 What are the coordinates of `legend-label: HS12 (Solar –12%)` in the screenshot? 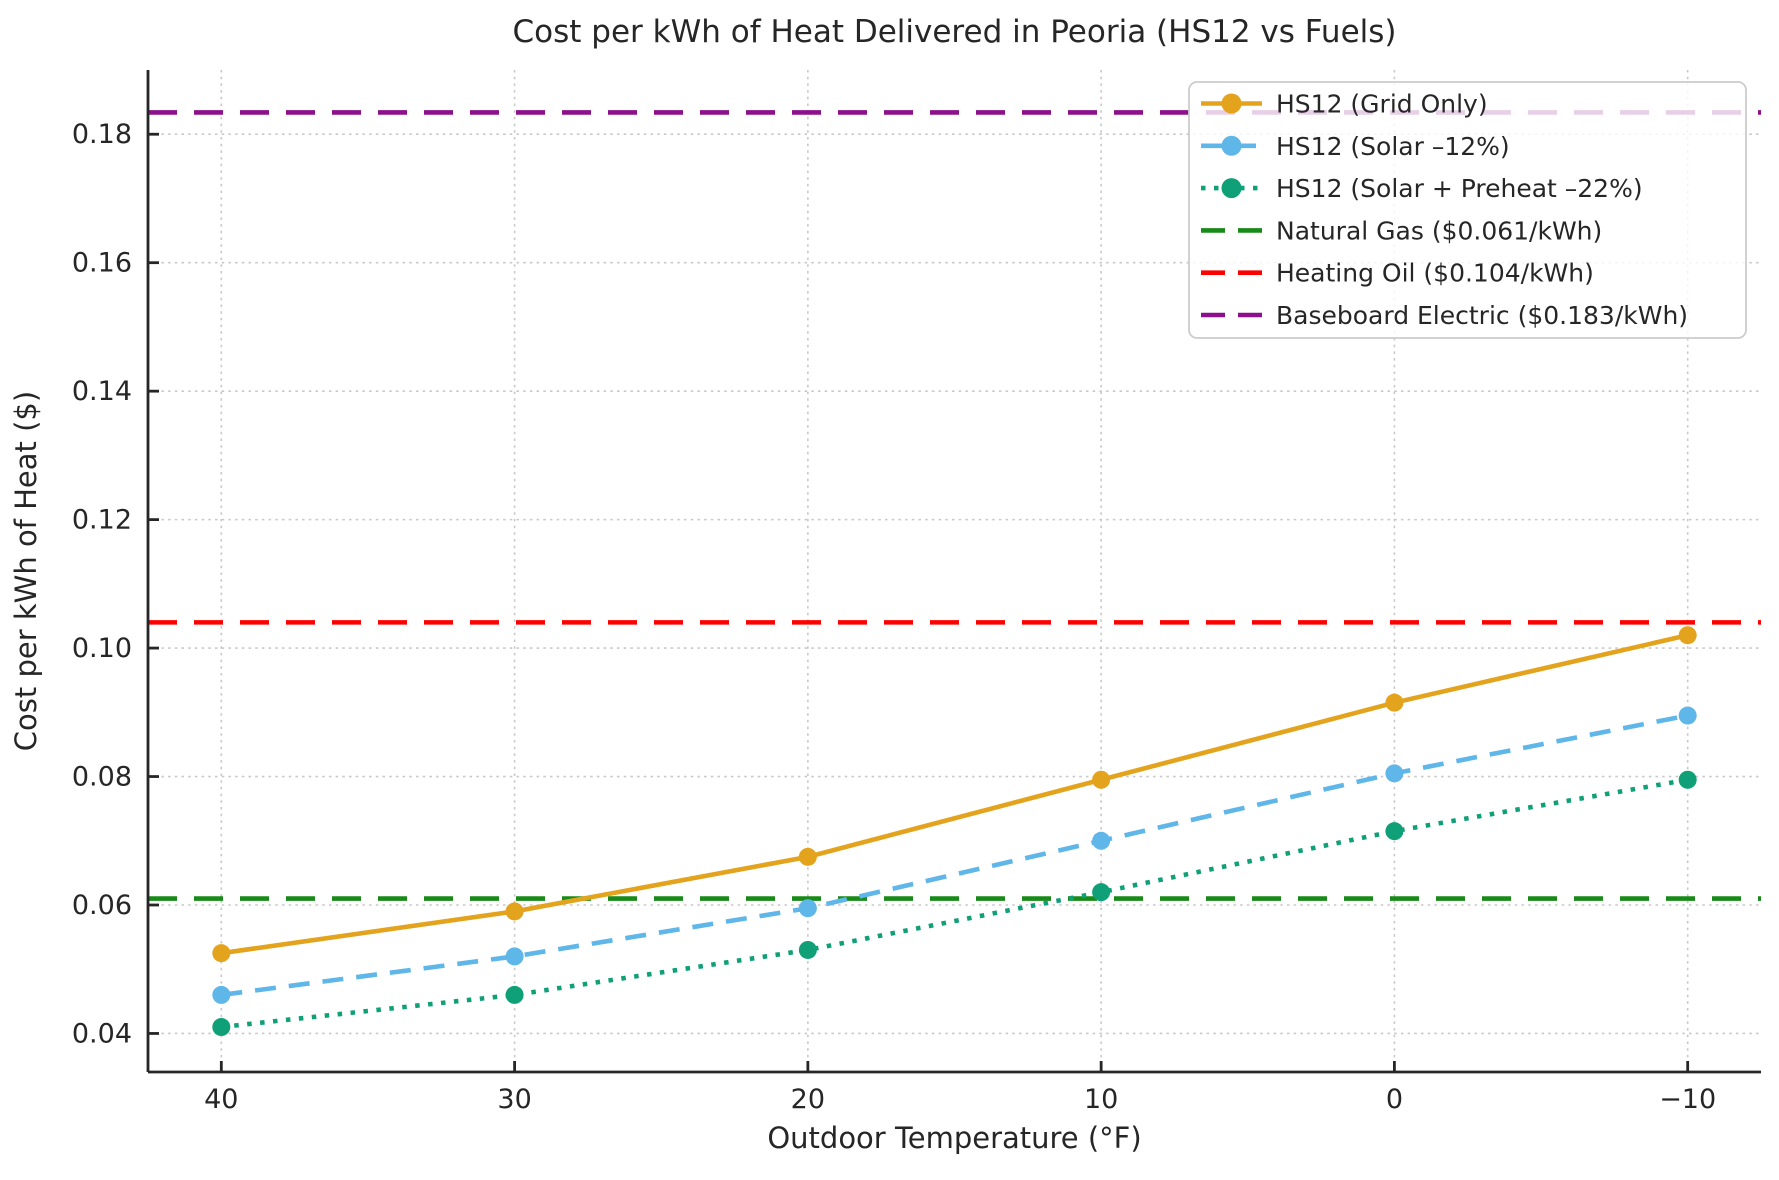 It's located at (1393, 146).